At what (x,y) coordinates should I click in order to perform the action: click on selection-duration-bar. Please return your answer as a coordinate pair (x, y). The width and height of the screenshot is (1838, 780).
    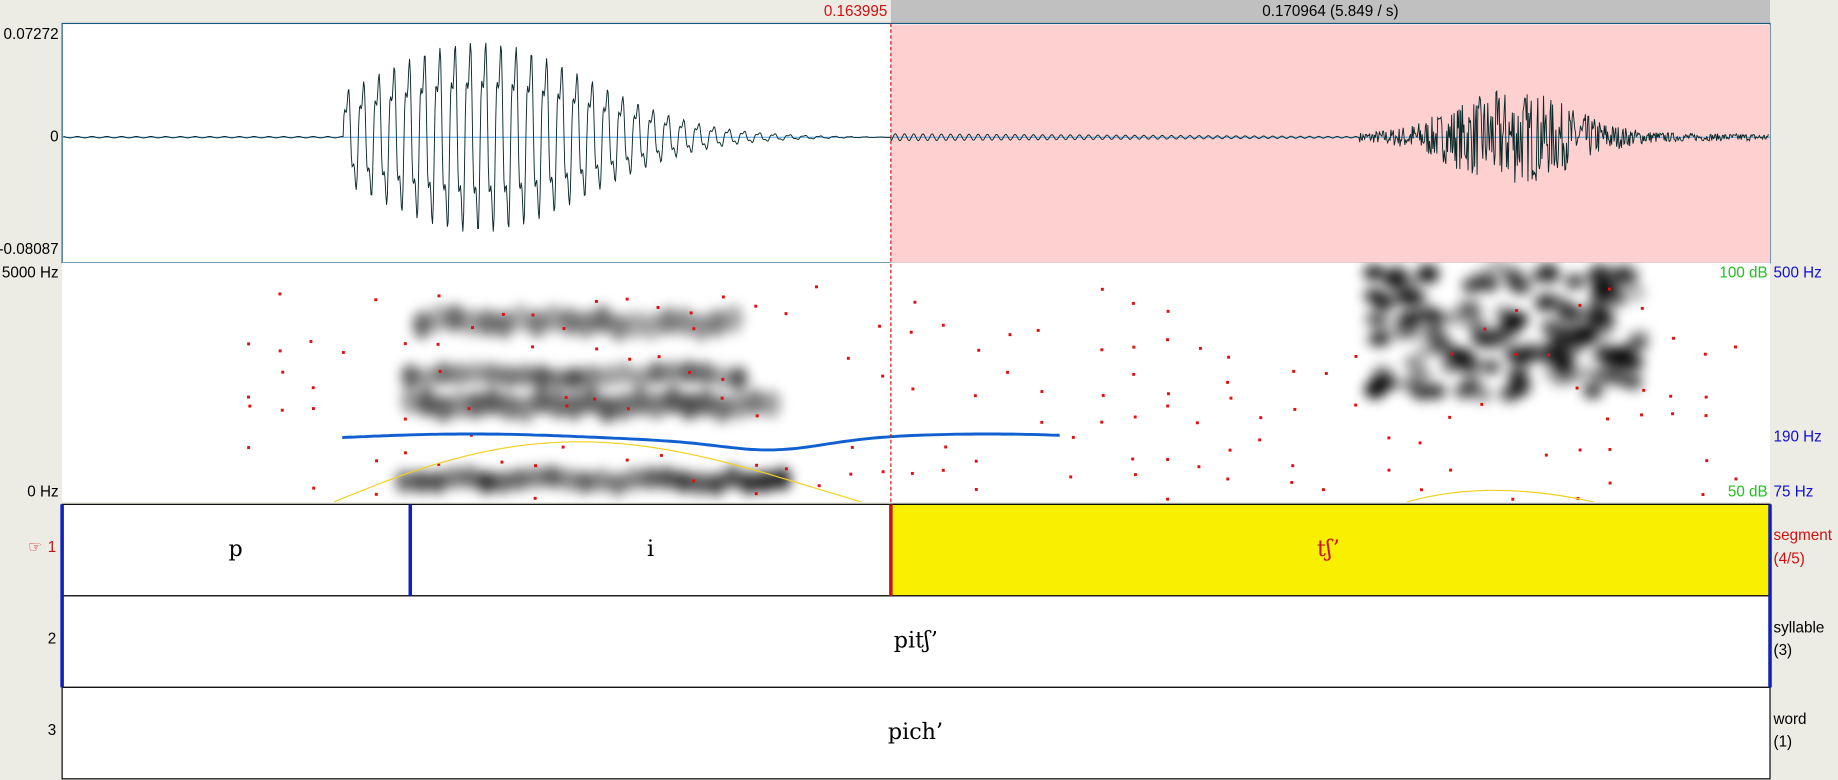
    Looking at the image, I should click on (1330, 12).